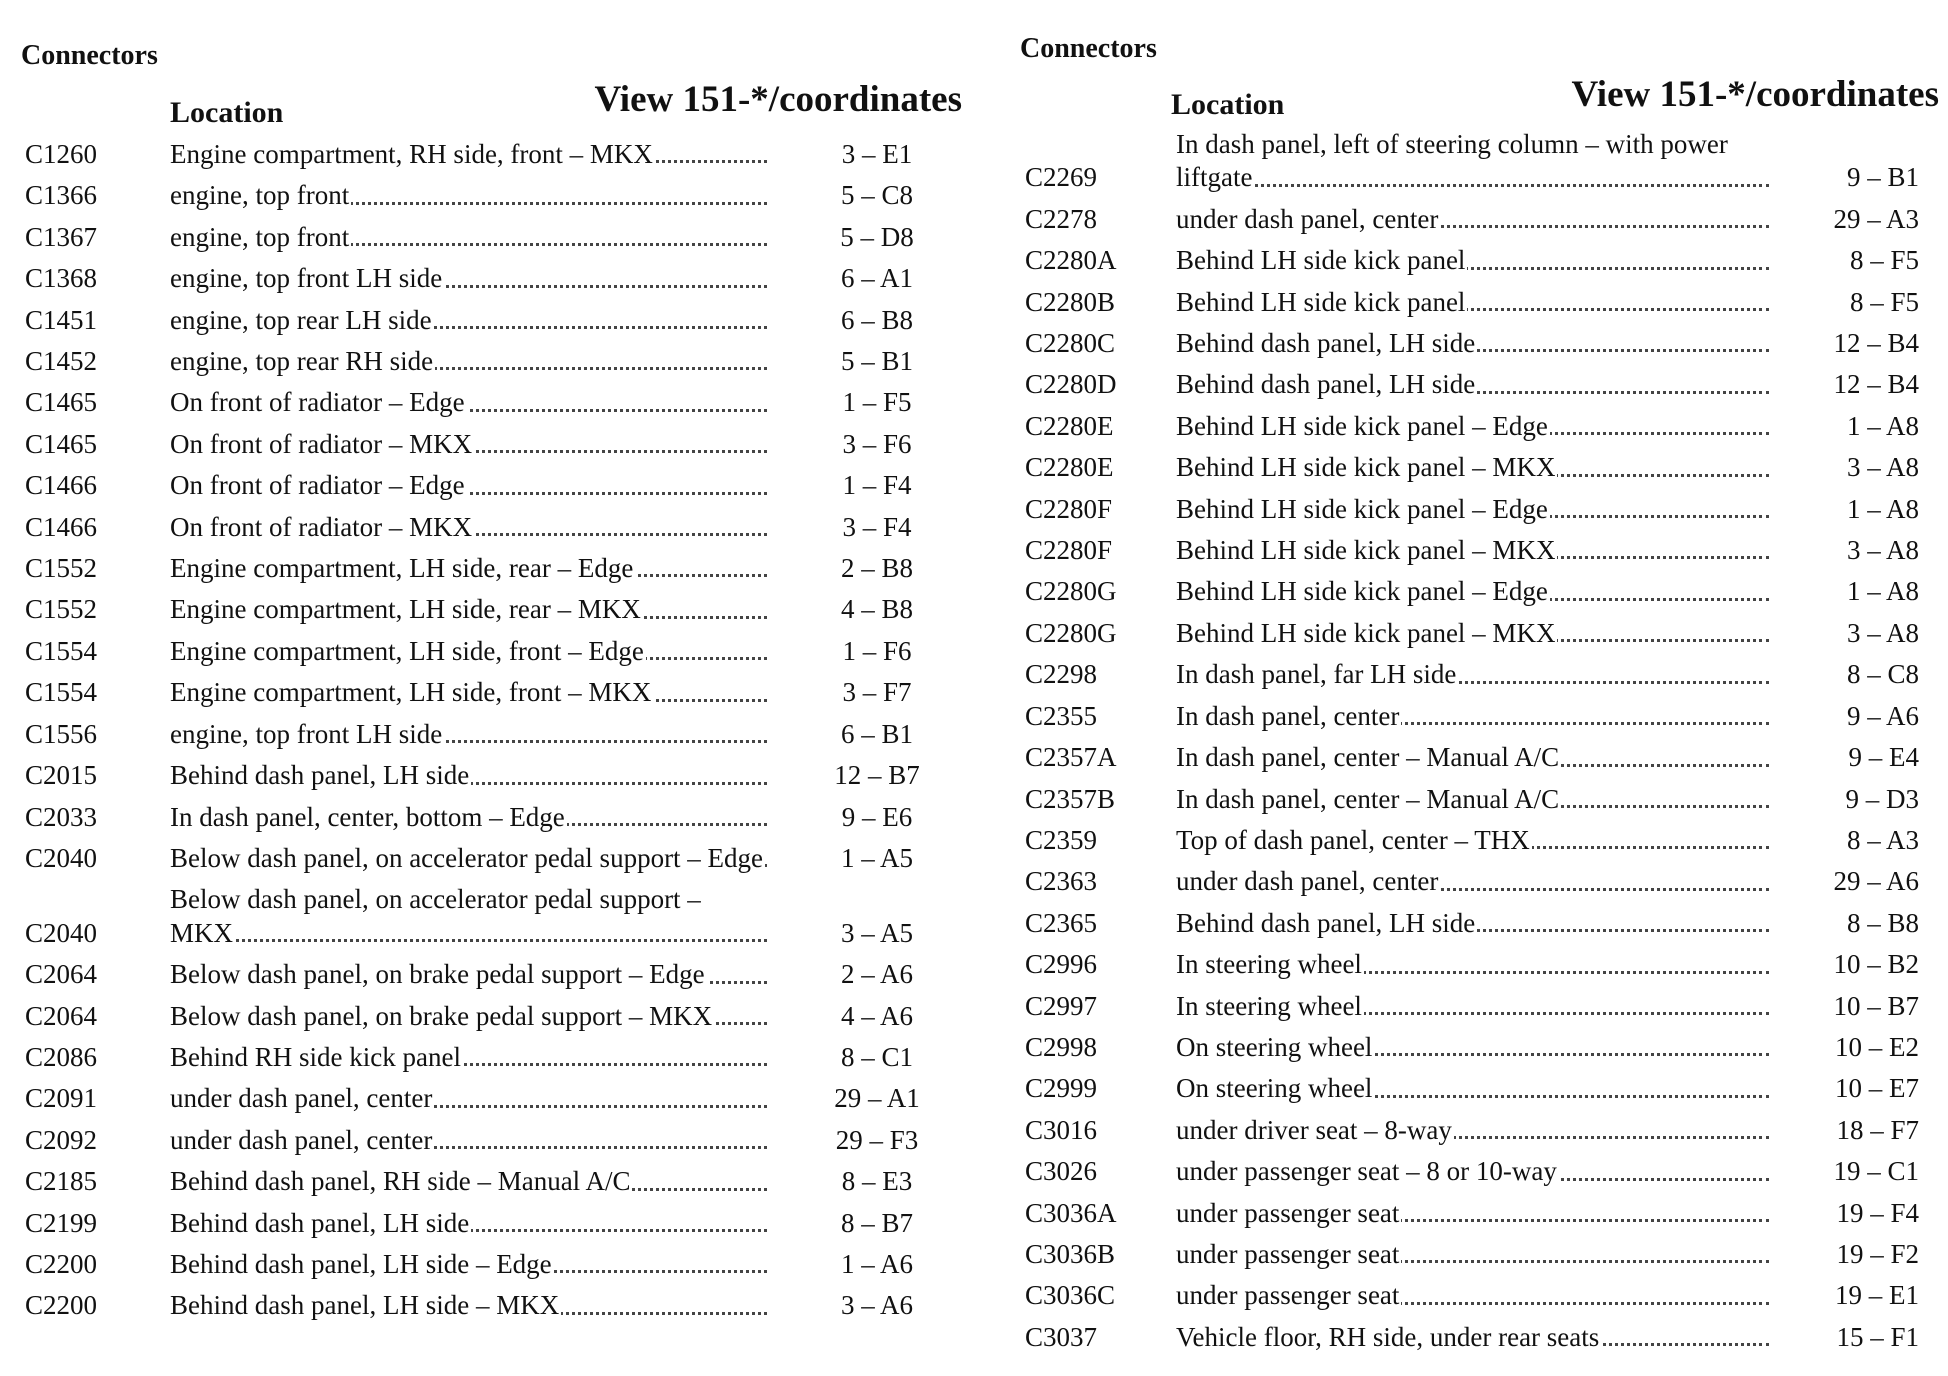  What do you see at coordinates (1088, 48) in the screenshot?
I see `section-heading: Connectors` at bounding box center [1088, 48].